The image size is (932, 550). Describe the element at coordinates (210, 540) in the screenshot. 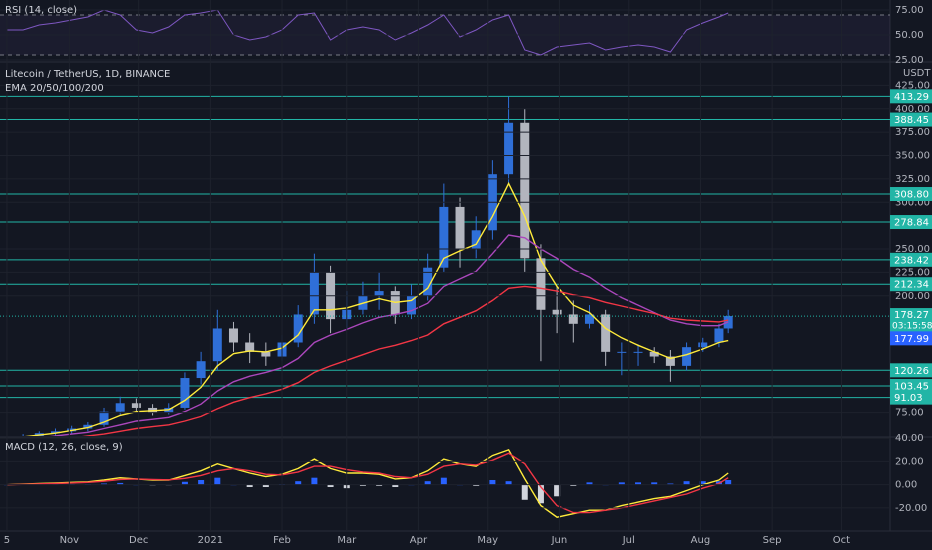

I see `x-tick-label: 2021` at that location.